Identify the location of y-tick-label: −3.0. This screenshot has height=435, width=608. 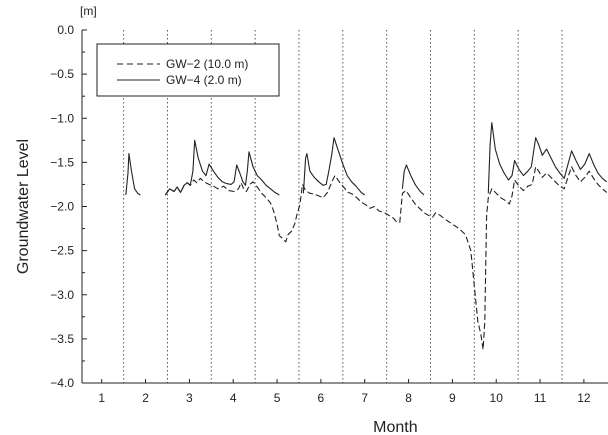
(62, 295).